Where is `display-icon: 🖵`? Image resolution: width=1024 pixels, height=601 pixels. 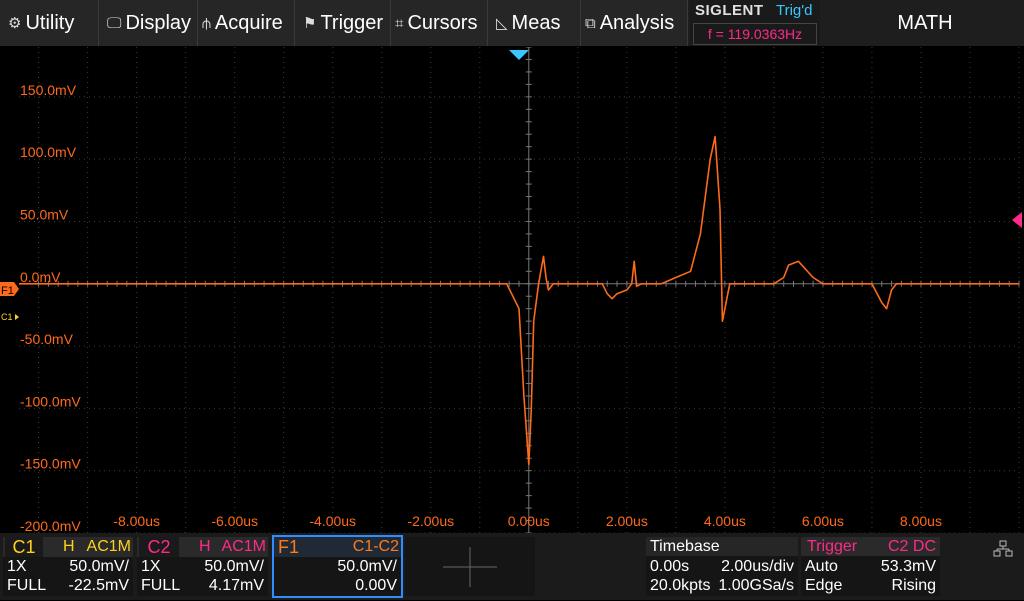 display-icon: 🖵 is located at coordinates (114, 23).